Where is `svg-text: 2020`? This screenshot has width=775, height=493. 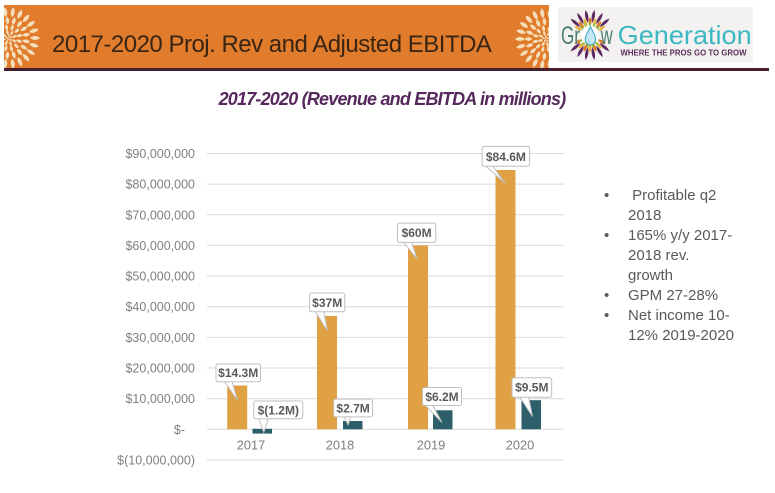
svg-text: 2020 is located at coordinates (520, 445).